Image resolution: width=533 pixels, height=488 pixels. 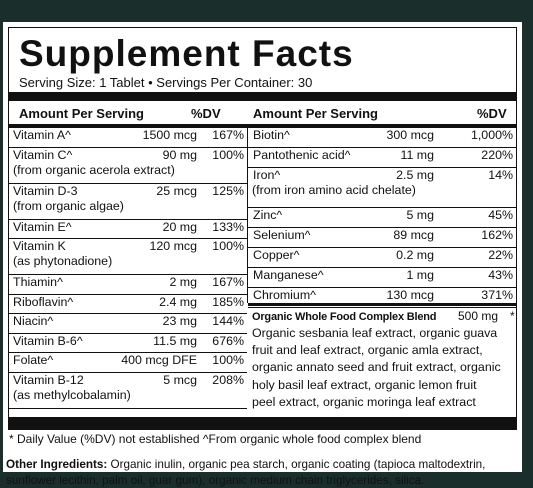 What do you see at coordinates (415, 175) in the screenshot?
I see `nutrient-amount: 2.5 mg` at bounding box center [415, 175].